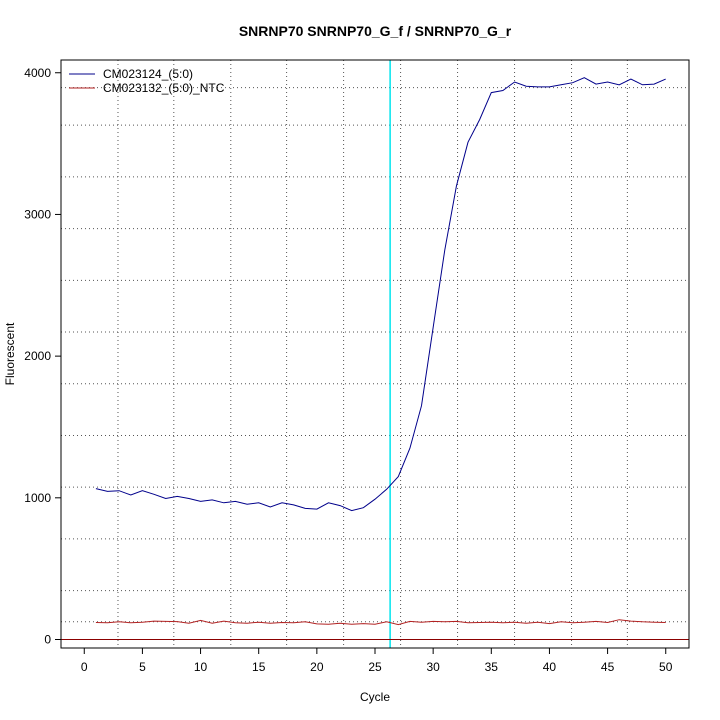 The width and height of the screenshot is (720, 720). Describe the element at coordinates (317, 667) in the screenshot. I see `x-tick-label: 20` at that location.